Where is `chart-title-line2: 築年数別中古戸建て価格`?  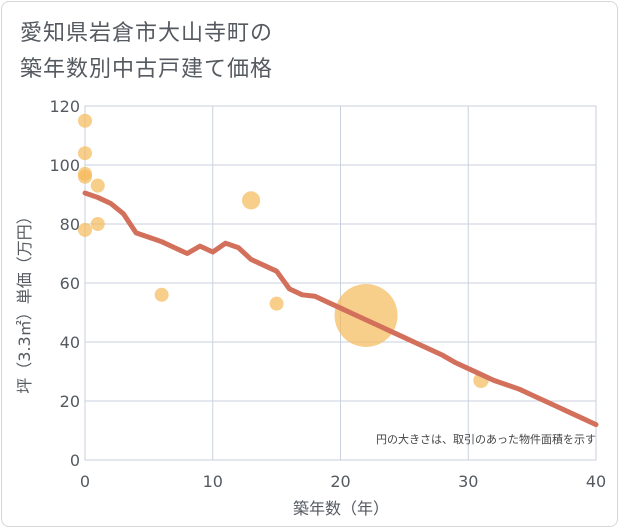
chart-title-line2: 築年数別中古戸建て価格 is located at coordinates (147, 69).